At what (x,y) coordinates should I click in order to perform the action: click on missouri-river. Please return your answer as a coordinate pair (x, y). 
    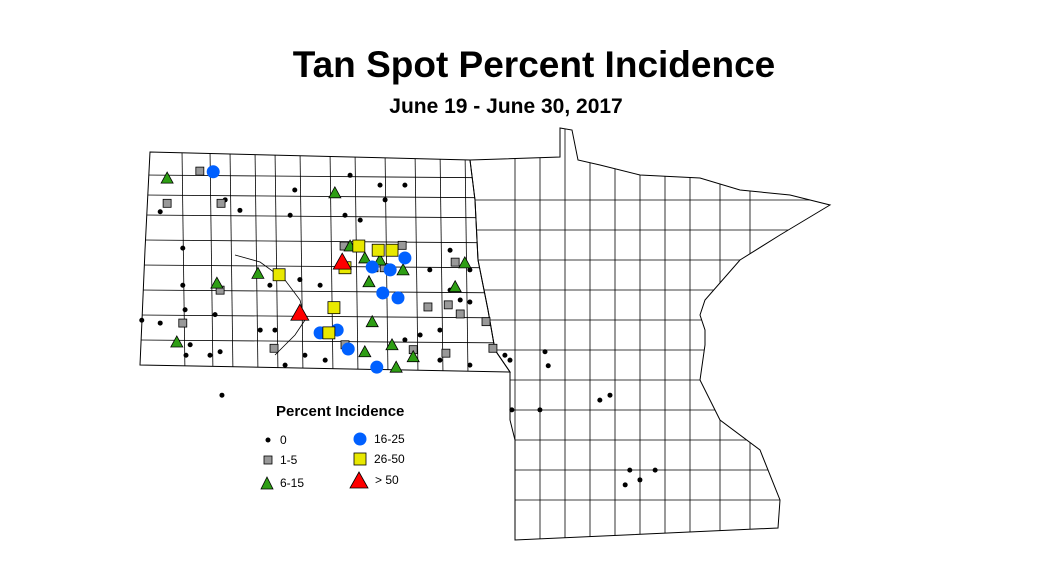
    Looking at the image, I should click on (270, 305).